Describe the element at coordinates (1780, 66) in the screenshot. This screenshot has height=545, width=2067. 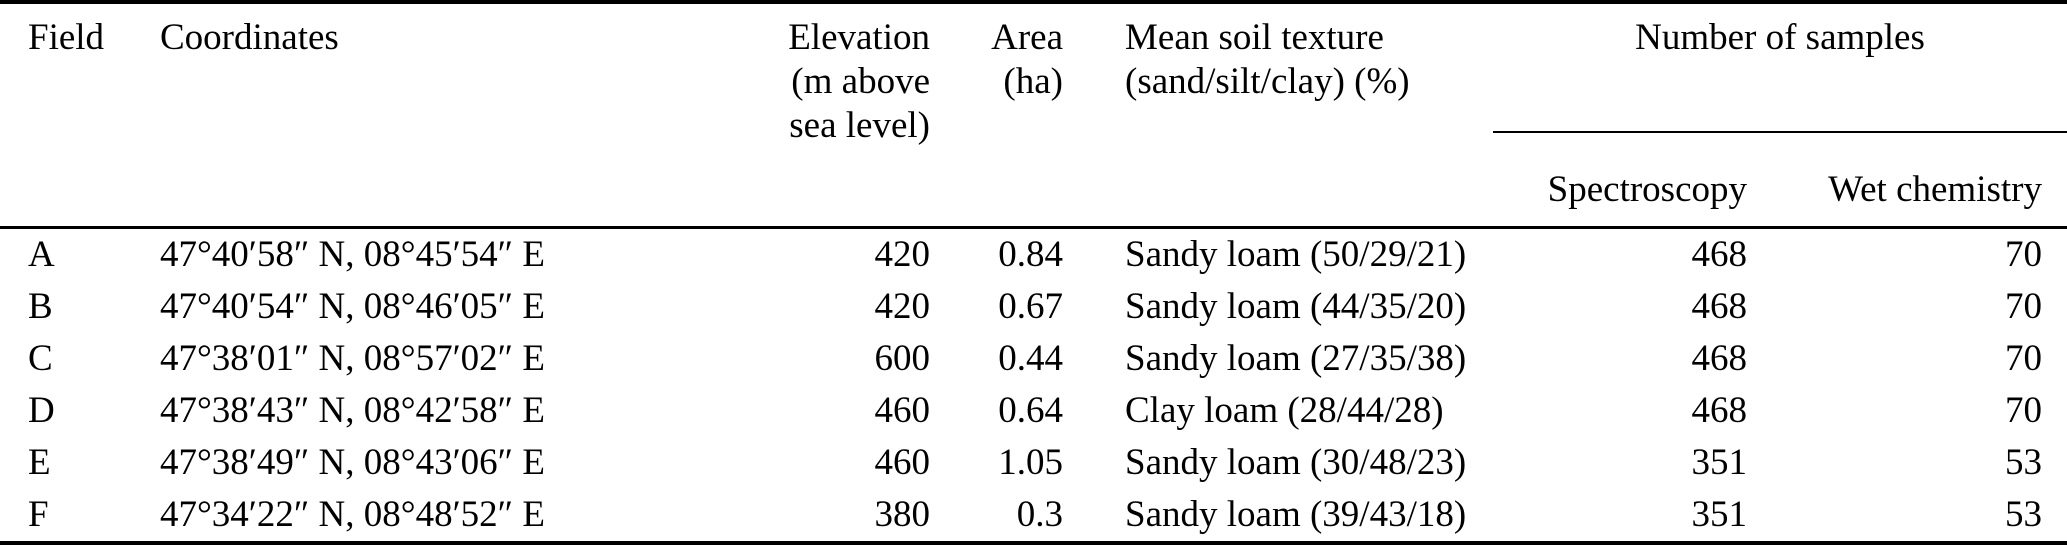
I see `col-group-header-number-of-samples: Number of samples` at that location.